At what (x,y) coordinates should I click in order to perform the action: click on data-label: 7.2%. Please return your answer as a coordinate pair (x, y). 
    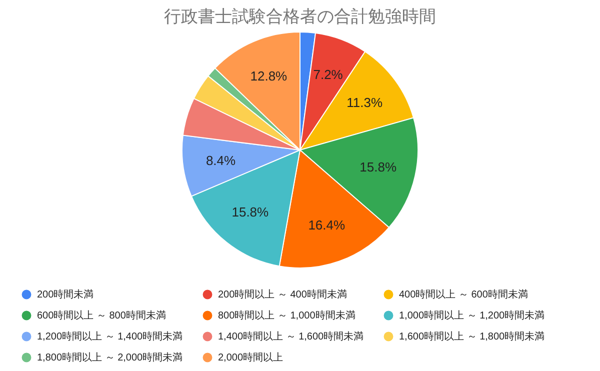
    Looking at the image, I should click on (328, 74).